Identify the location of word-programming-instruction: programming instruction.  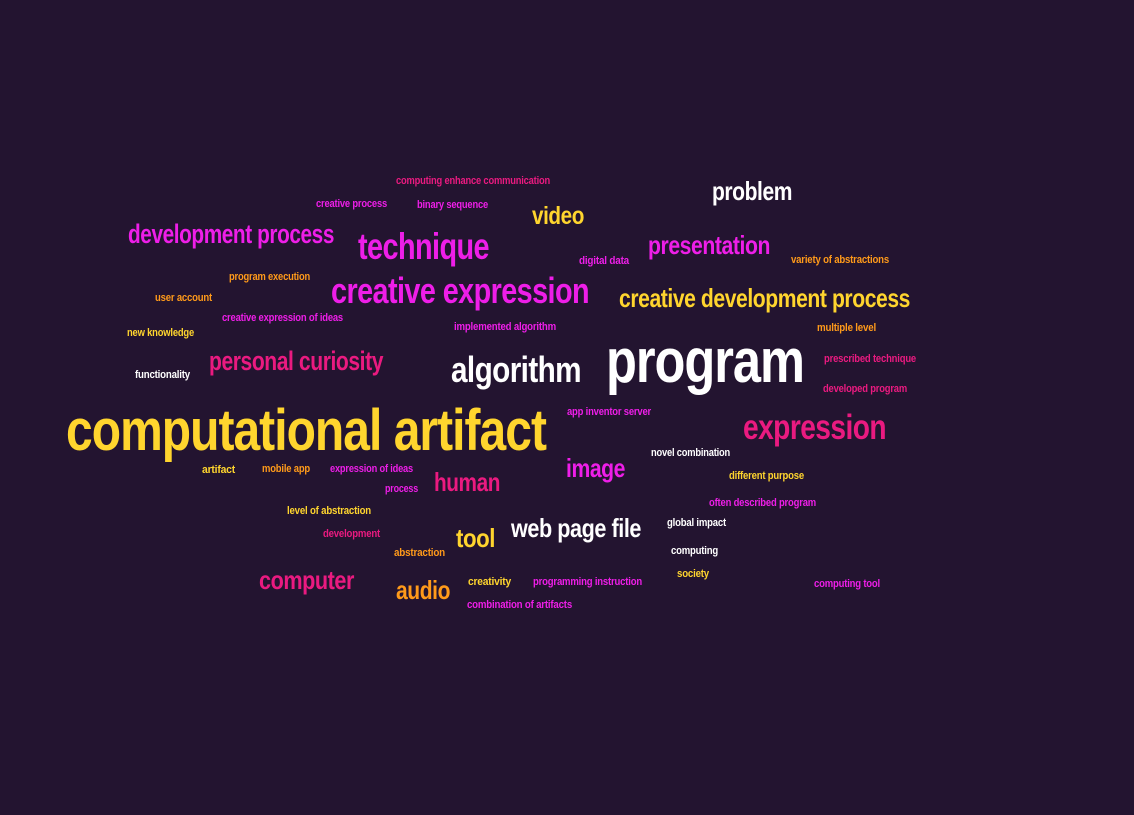
(587, 582).